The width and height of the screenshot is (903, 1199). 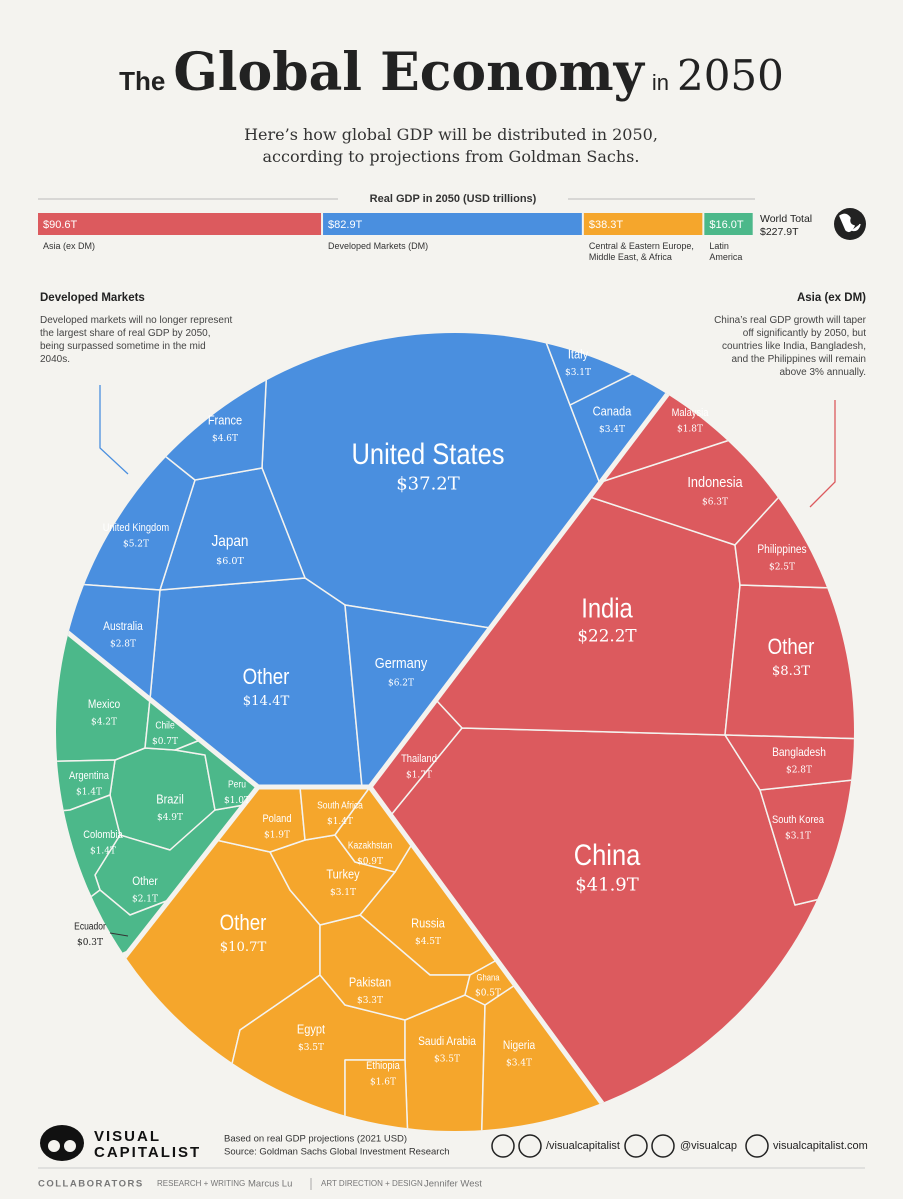 I want to click on cell-label: China, so click(x=607, y=854).